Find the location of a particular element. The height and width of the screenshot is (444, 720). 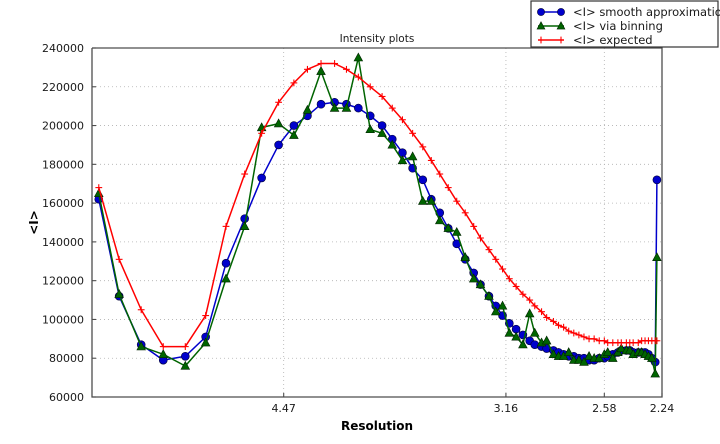

legend-label-1: <I> via binning is located at coordinates (618, 26).